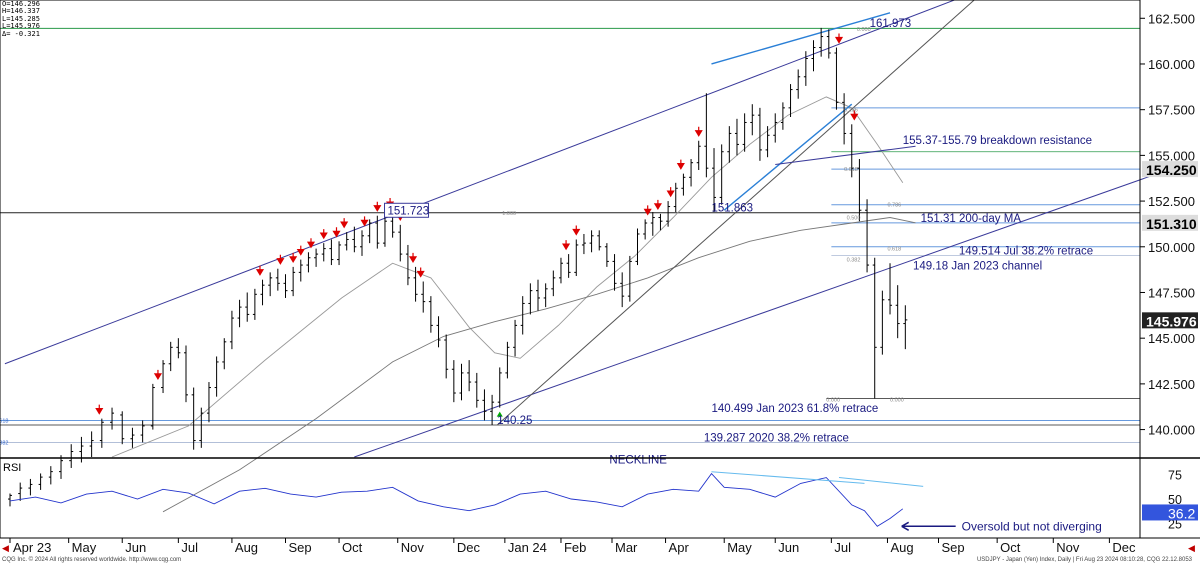 The width and height of the screenshot is (1200, 565). What do you see at coordinates (739, 547) in the screenshot?
I see `time-label-13: May` at bounding box center [739, 547].